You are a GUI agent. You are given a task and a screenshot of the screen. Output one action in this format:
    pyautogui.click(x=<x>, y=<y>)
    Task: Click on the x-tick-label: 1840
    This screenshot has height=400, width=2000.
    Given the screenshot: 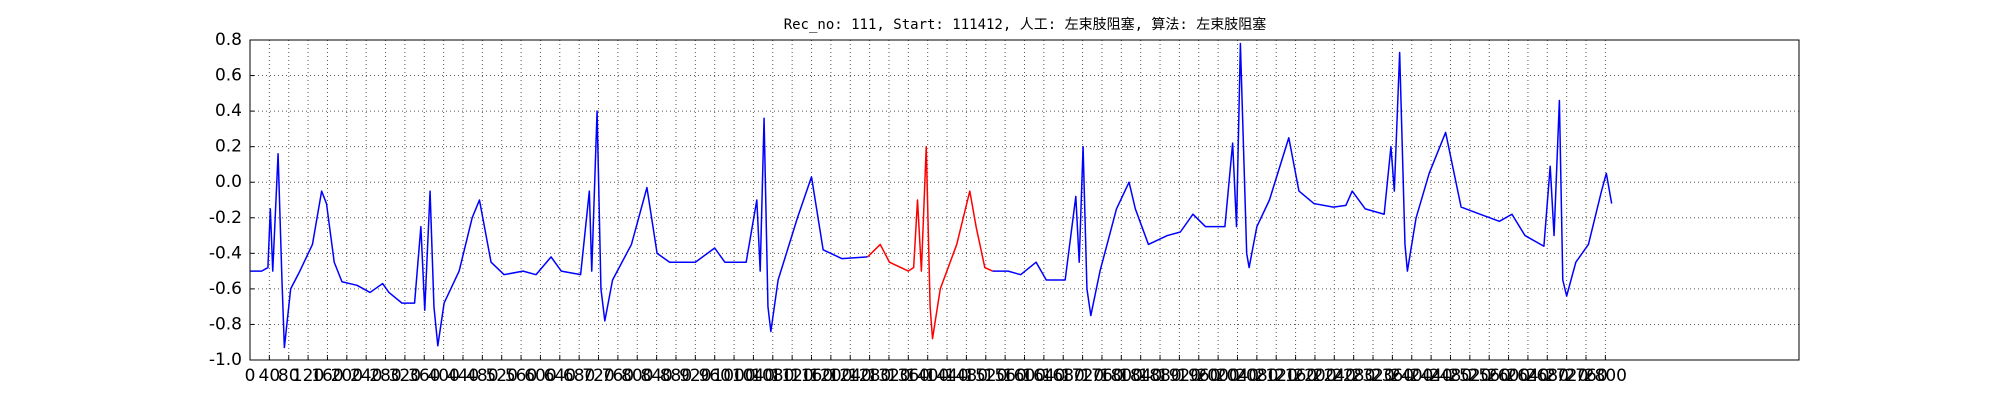 What is the action you would take?
    pyautogui.click(x=1140, y=376)
    